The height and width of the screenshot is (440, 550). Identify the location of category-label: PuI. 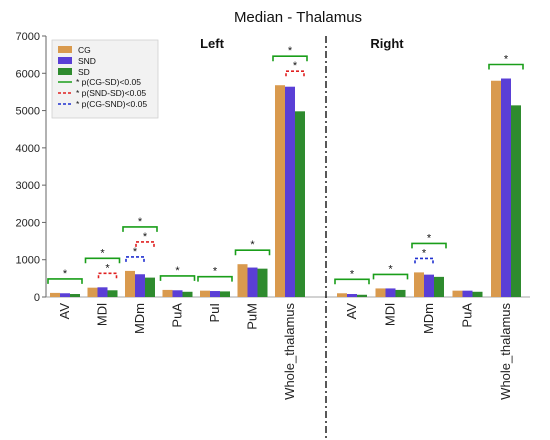
(214, 313).